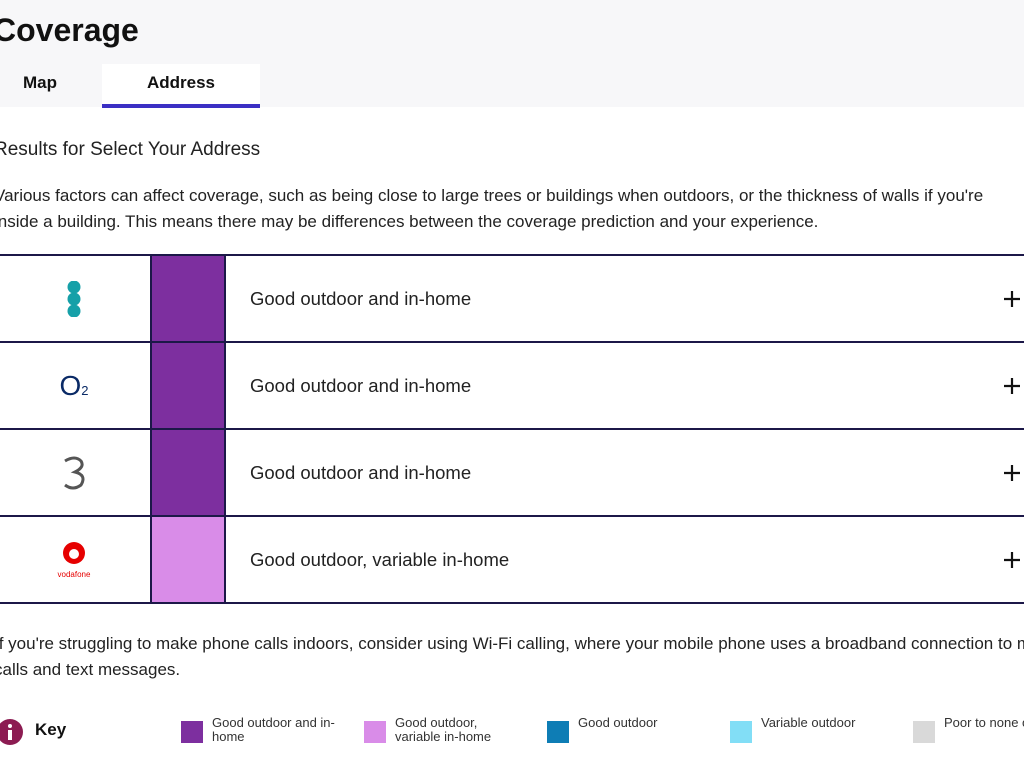  Describe the element at coordinates (51, 729) in the screenshot. I see `key-title: Key` at that location.